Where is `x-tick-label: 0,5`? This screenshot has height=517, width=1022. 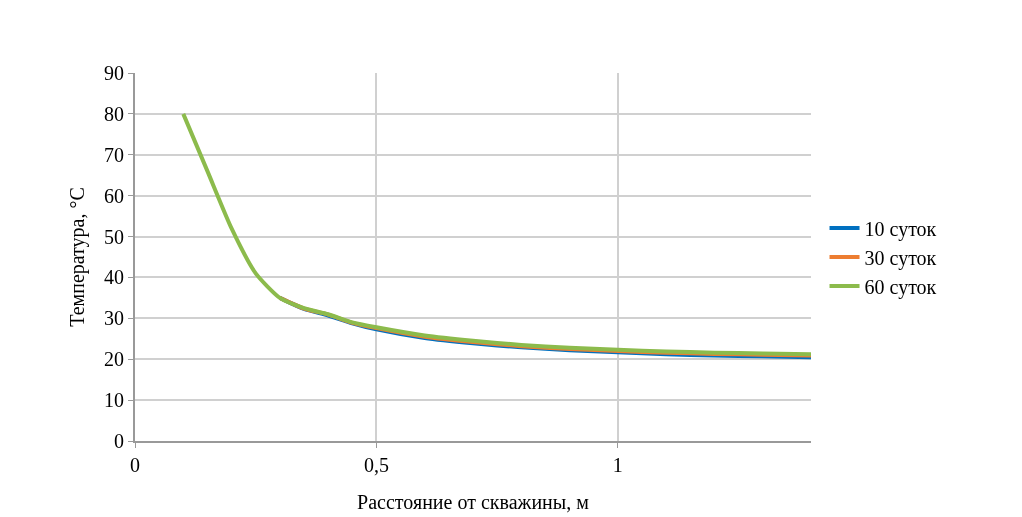
x-tick-label: 0,5 is located at coordinates (376, 465).